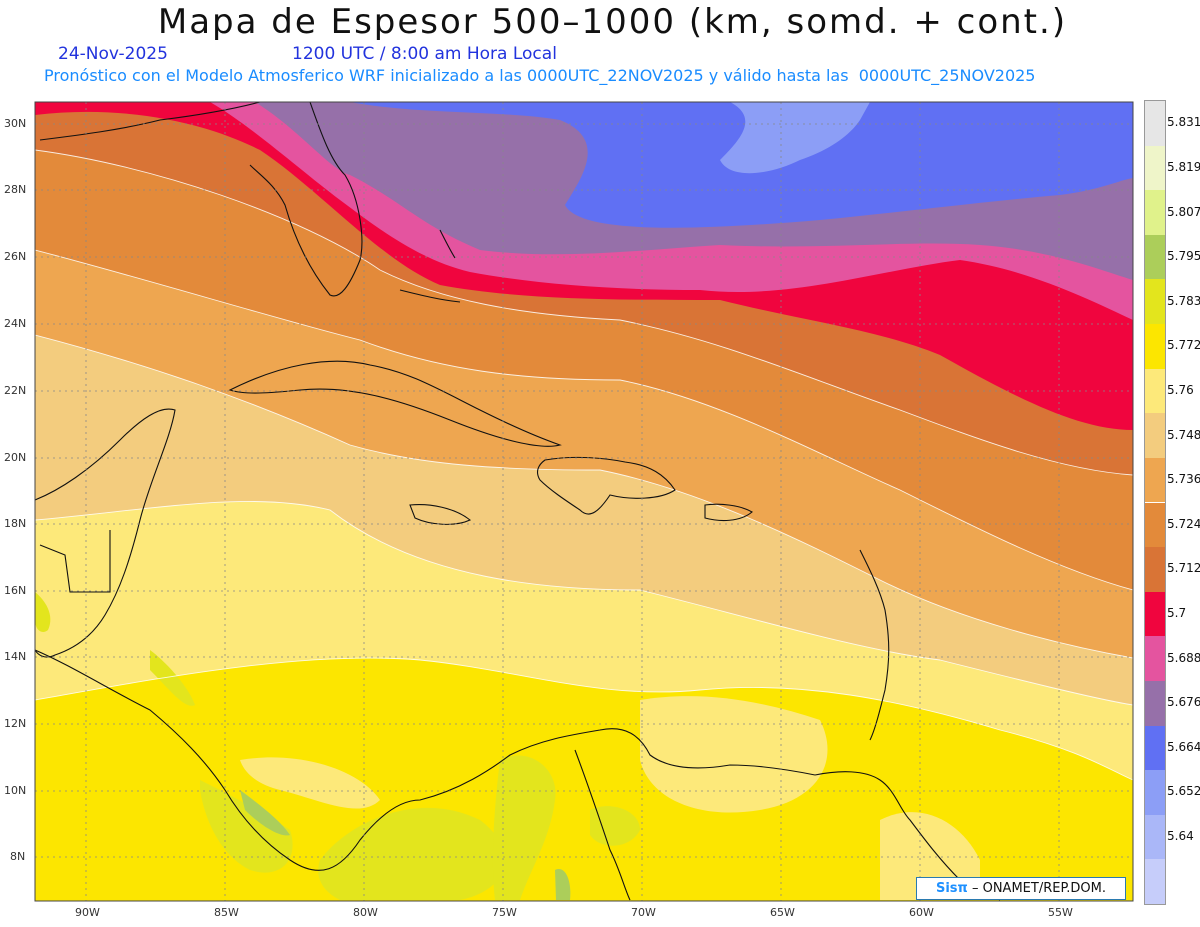 The width and height of the screenshot is (1200, 927). I want to click on forecast-time: 1200 UTC / 8:00 am Hora Local, so click(424, 54).